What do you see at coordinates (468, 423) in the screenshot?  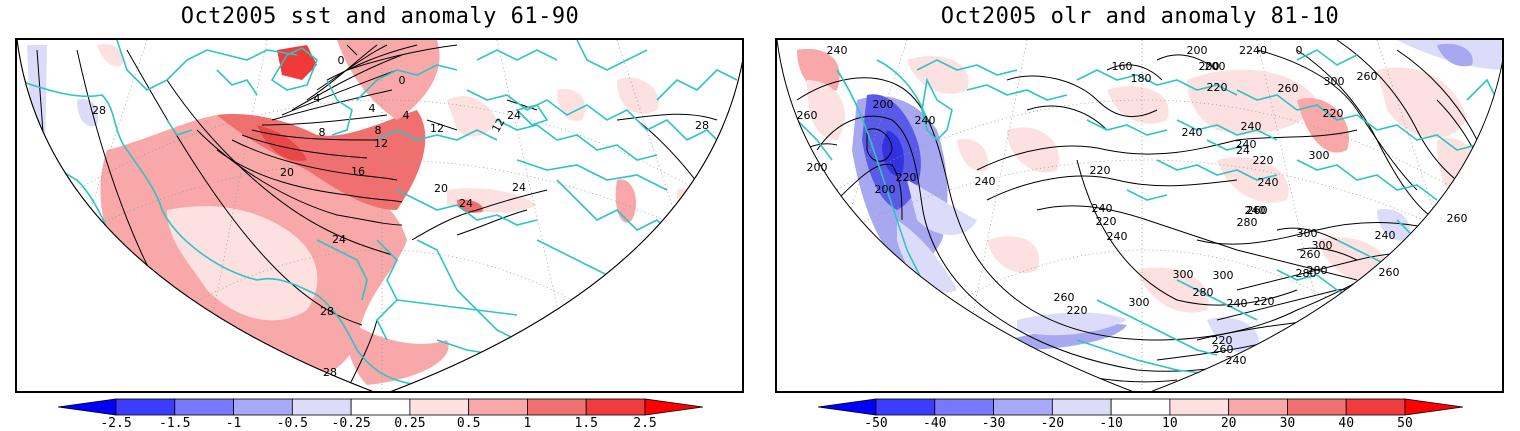 I see `colorbar-tick-label: 0.5` at bounding box center [468, 423].